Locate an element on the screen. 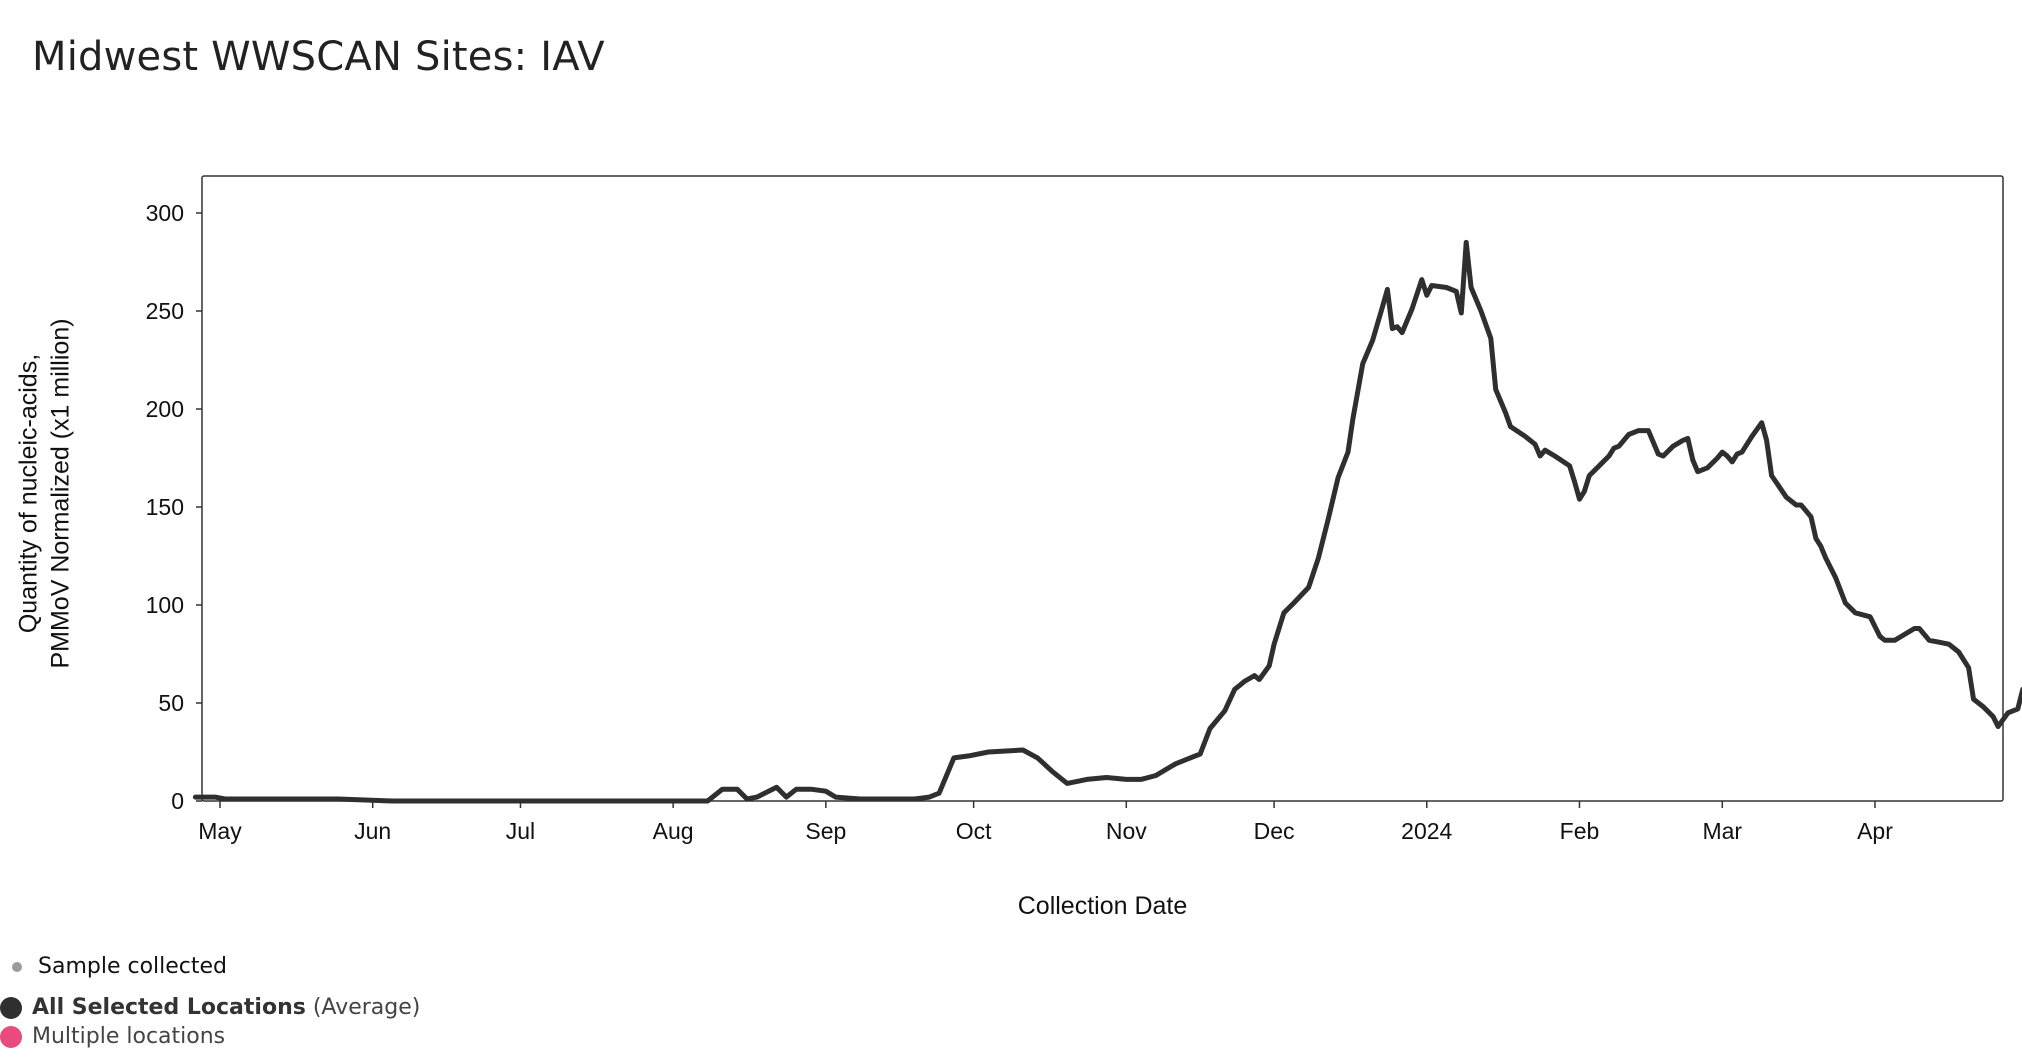  page-title: Midwest WWSCAN Sites: IAV is located at coordinates (318, 57).